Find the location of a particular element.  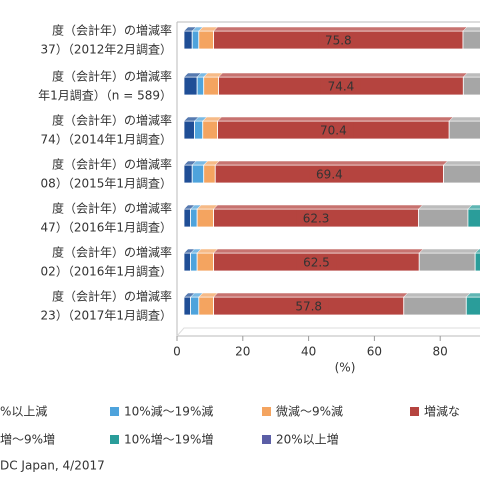

data-label: 70.4 is located at coordinates (333, 131).